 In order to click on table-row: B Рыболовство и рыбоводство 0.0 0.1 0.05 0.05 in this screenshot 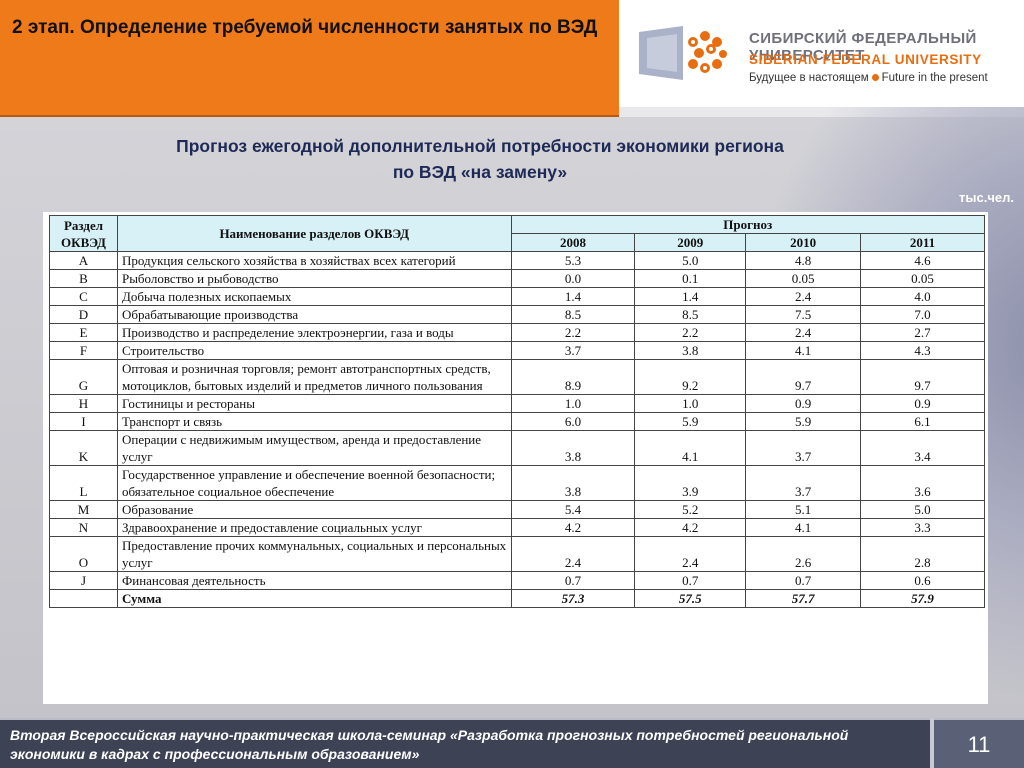, I will do `click(517, 278)`.